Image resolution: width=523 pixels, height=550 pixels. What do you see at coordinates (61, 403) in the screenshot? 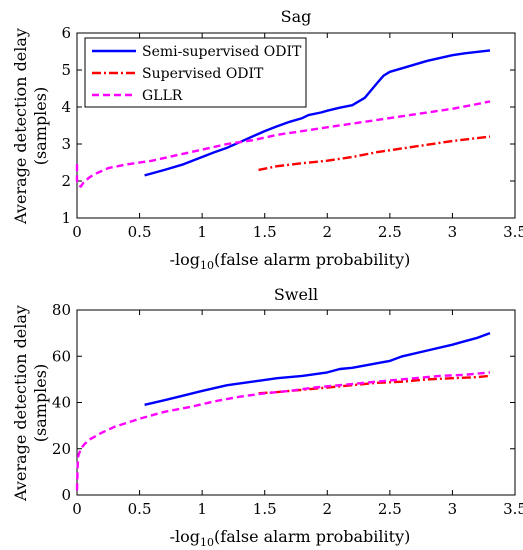
I see `y-tick-label: 40` at bounding box center [61, 403].